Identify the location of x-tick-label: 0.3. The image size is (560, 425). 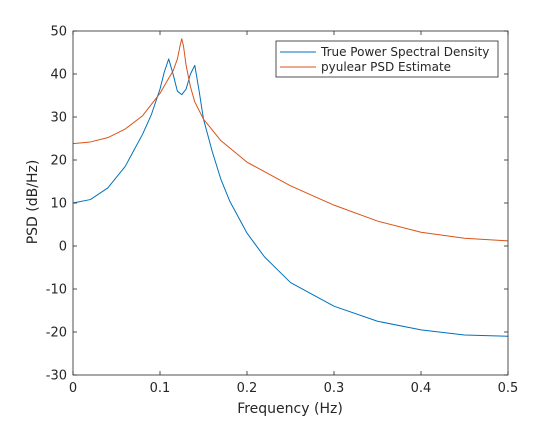
(334, 388).